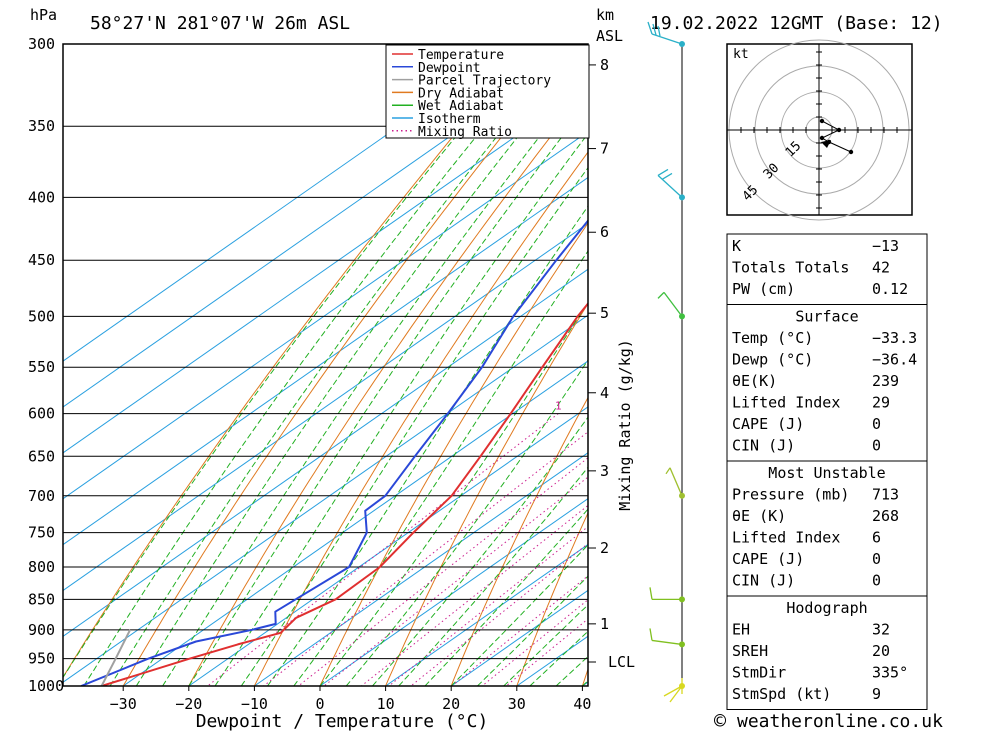 This screenshot has width=1000, height=733. What do you see at coordinates (605, 15) in the screenshot?
I see `km-label: km` at bounding box center [605, 15].